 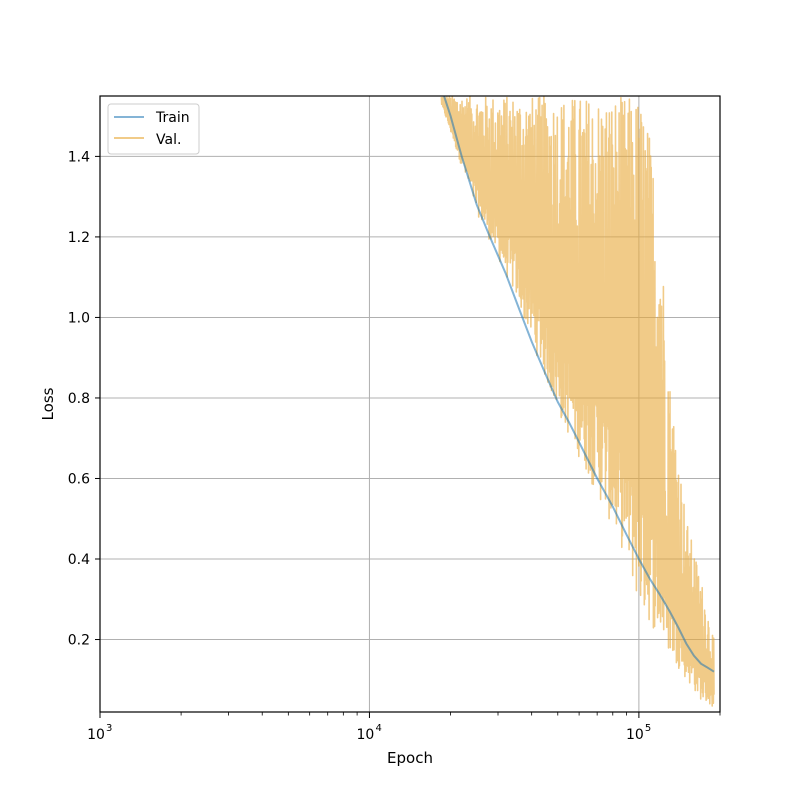 I want to click on y-tick-label: 1.0, so click(x=79, y=318).